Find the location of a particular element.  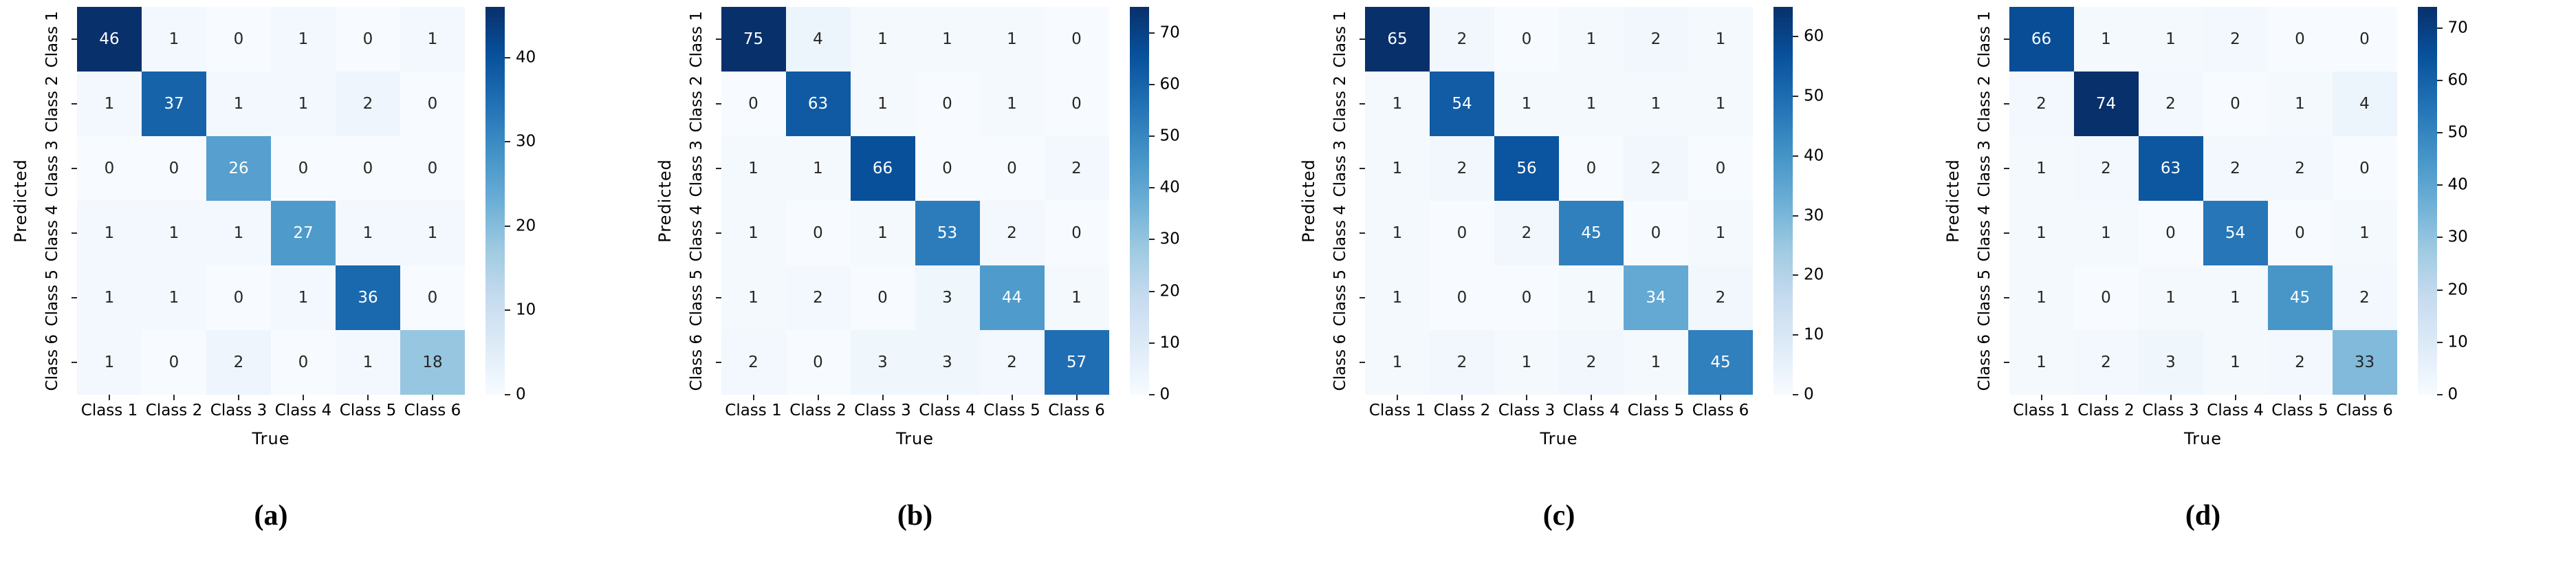

y-tick-label-text: Class 3 is located at coordinates (696, 168).